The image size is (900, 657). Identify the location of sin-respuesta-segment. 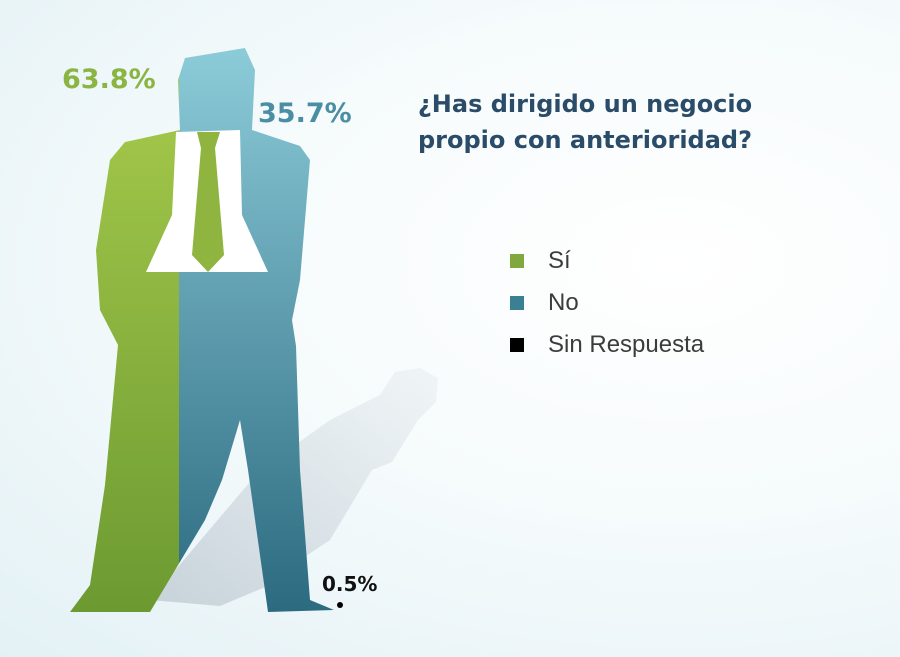
(340, 605).